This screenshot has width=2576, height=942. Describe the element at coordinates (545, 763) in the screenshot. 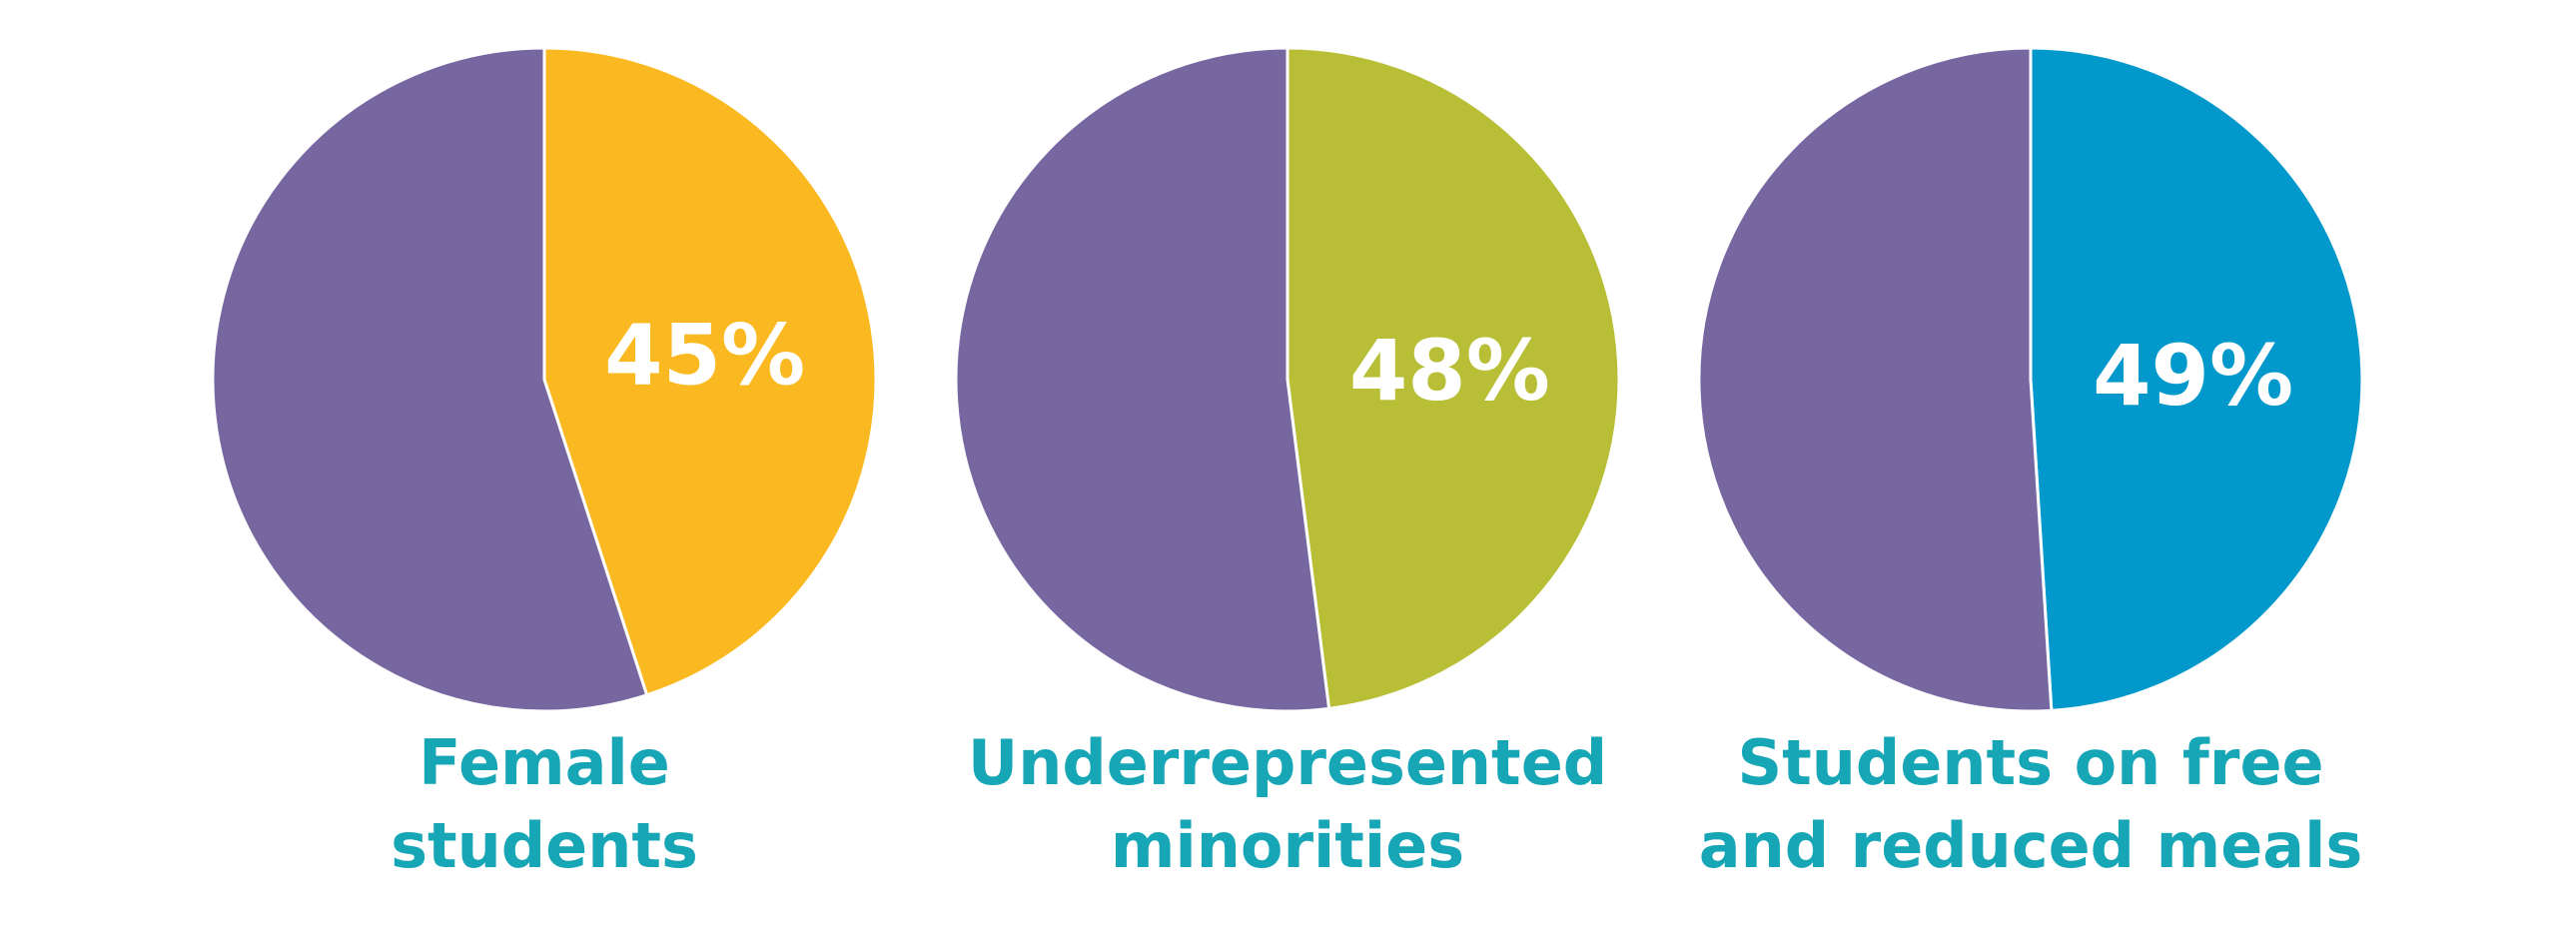

I see `pie-1-caption-line-1: Female` at that location.